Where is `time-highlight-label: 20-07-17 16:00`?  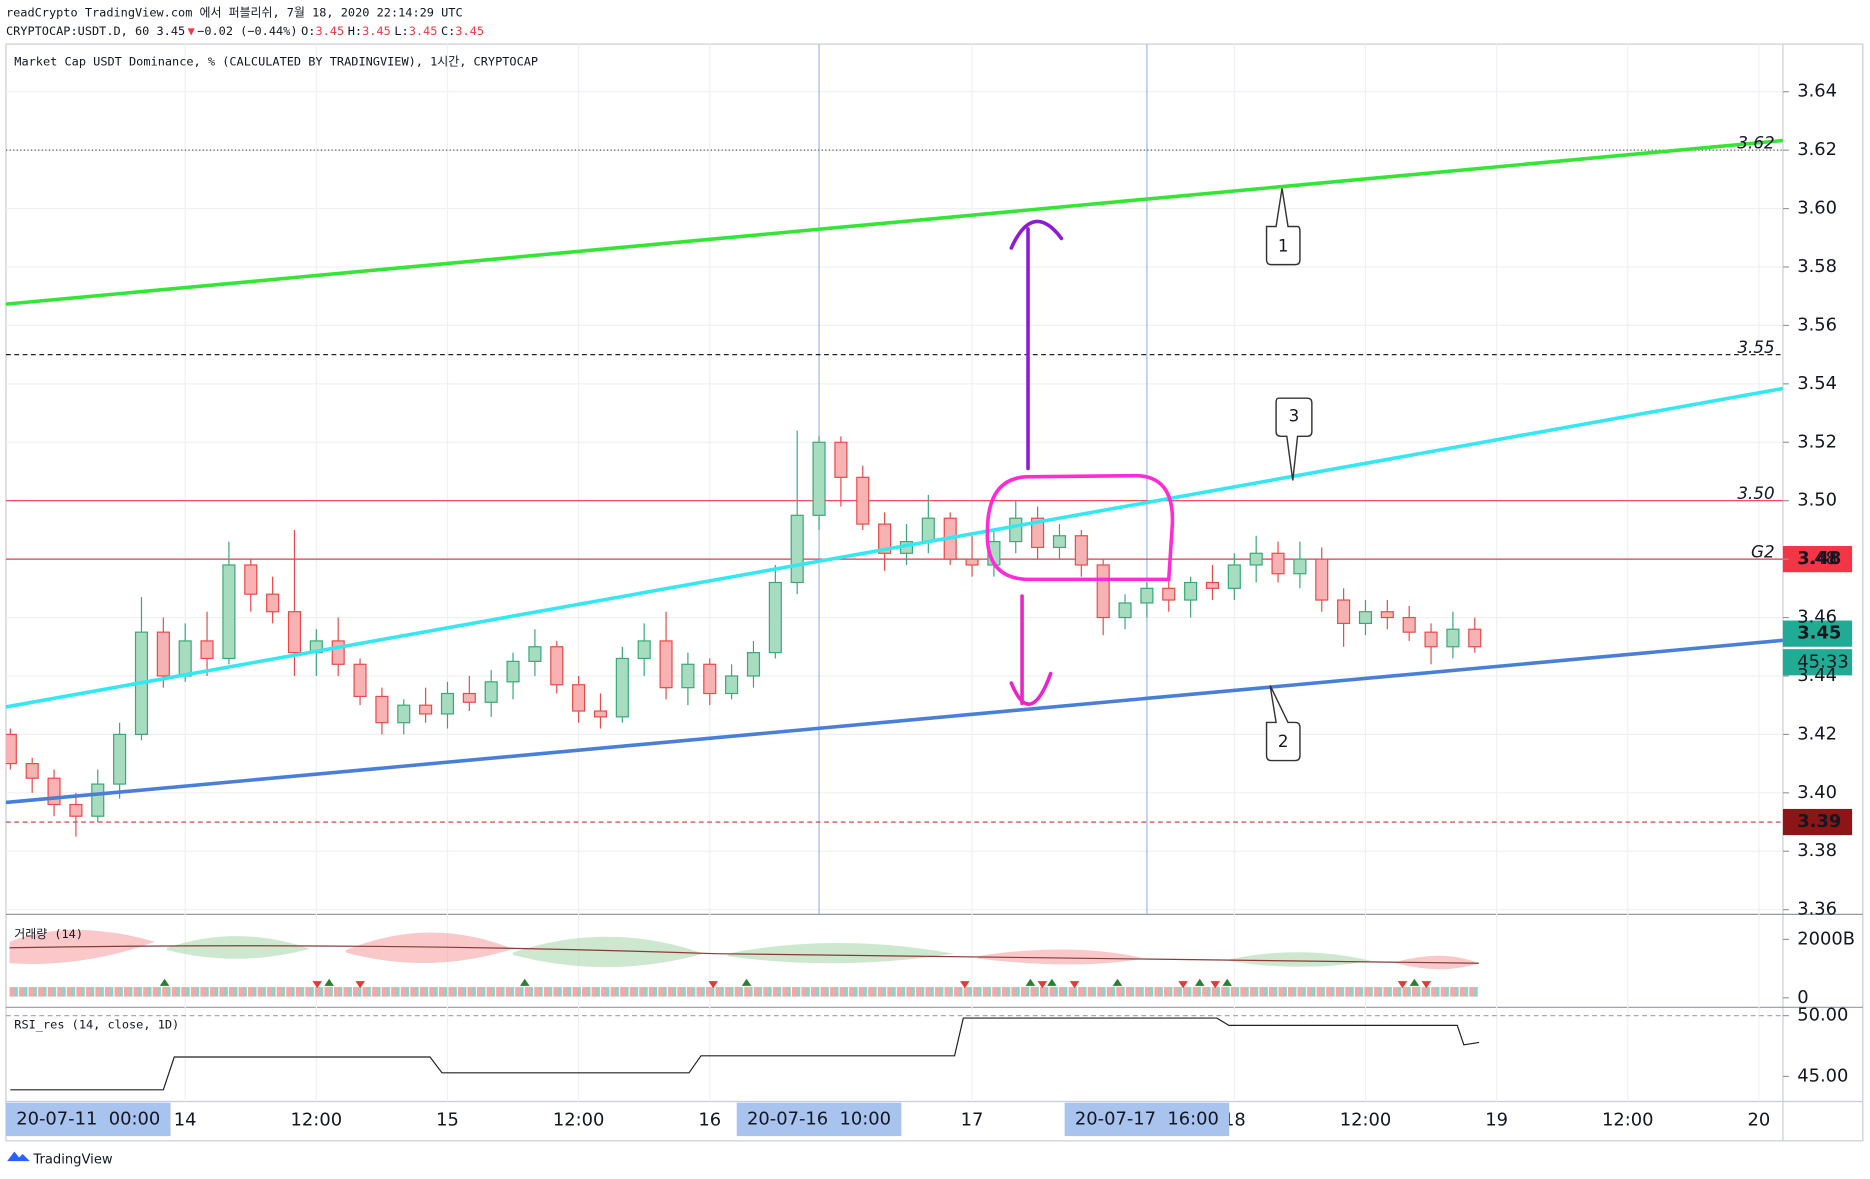
time-highlight-label: 20-07-17 16:00 is located at coordinates (1147, 1118).